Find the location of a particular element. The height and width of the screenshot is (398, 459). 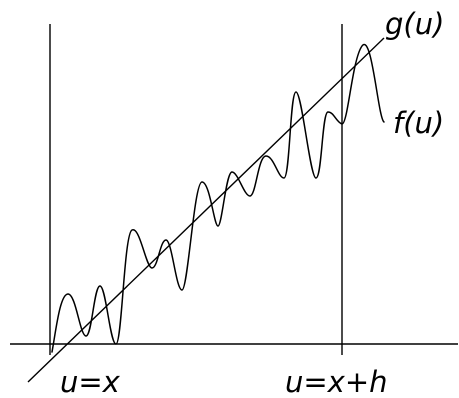

g-label: g(u) is located at coordinates (414, 24).